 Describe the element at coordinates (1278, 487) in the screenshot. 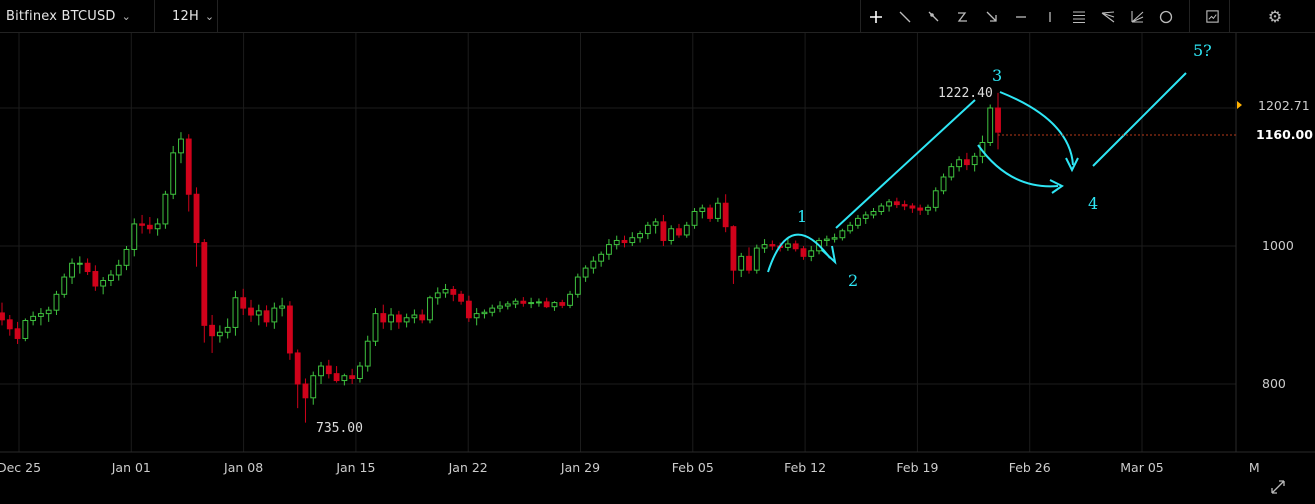

I see `expand-icon` at that location.